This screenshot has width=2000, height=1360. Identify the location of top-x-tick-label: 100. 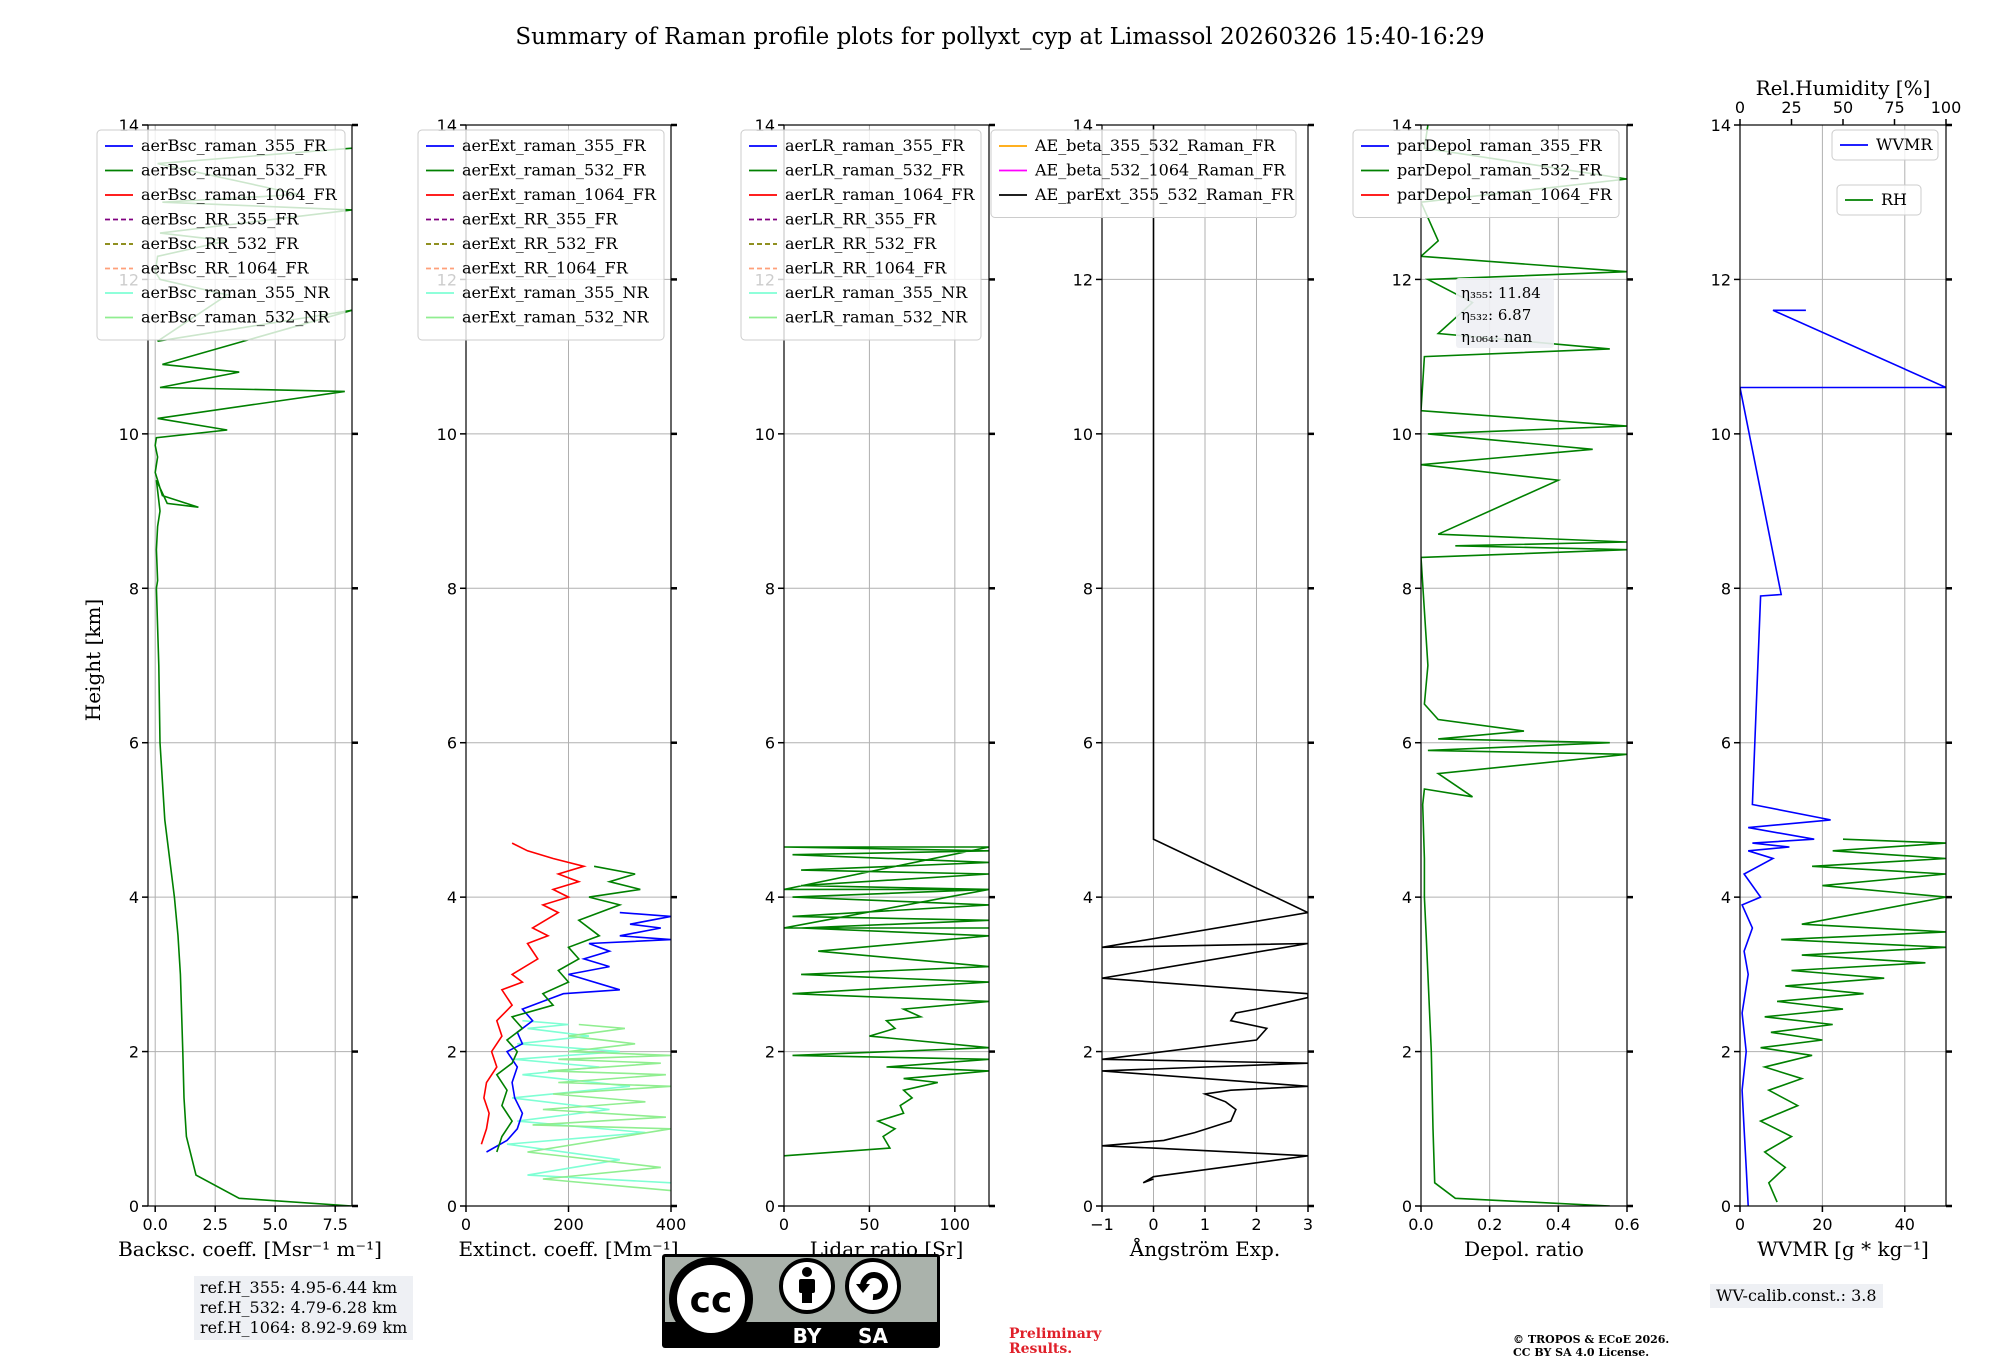
(1946, 107).